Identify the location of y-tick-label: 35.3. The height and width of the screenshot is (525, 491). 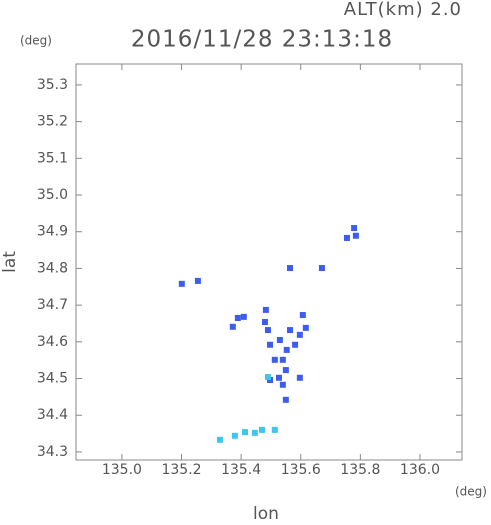
(52, 85).